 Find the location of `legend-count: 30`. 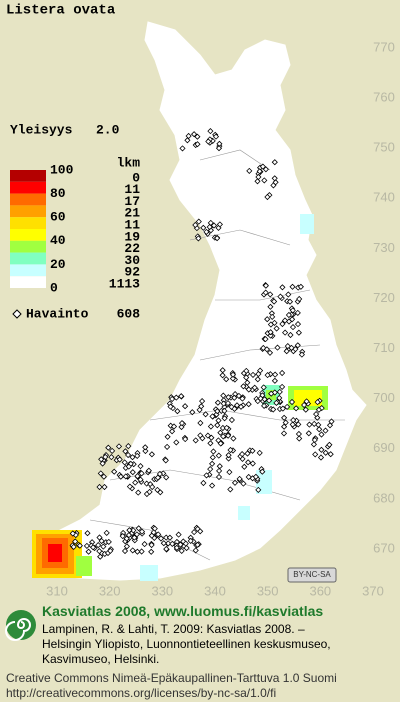

legend-count: 30 is located at coordinates (132, 260).